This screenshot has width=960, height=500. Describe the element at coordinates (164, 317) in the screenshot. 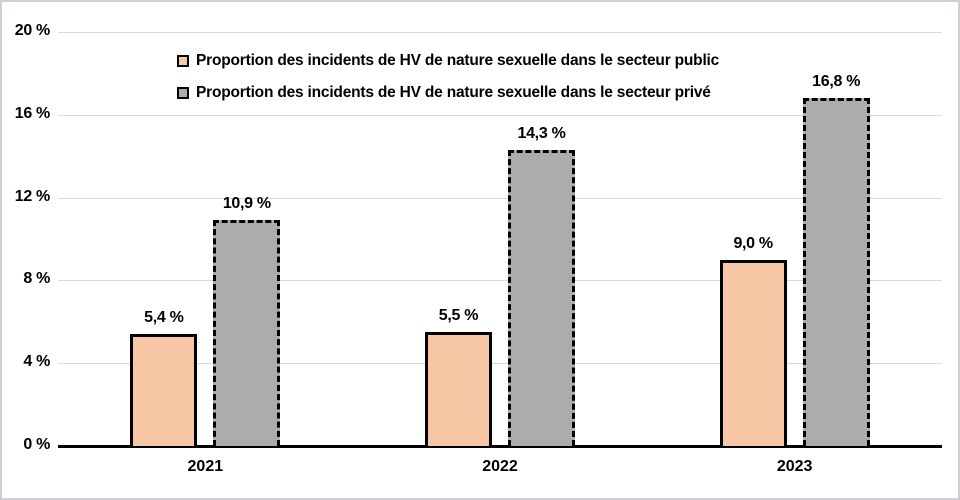

I see `value-label-public-2021: 5,4 %` at that location.